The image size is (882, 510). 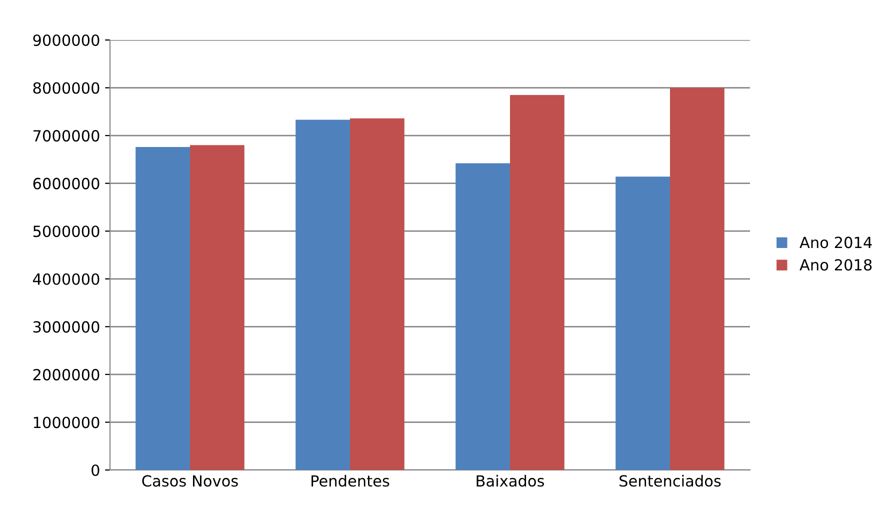 What do you see at coordinates (66, 279) in the screenshot?
I see `y-tick-label: 4000000` at bounding box center [66, 279].